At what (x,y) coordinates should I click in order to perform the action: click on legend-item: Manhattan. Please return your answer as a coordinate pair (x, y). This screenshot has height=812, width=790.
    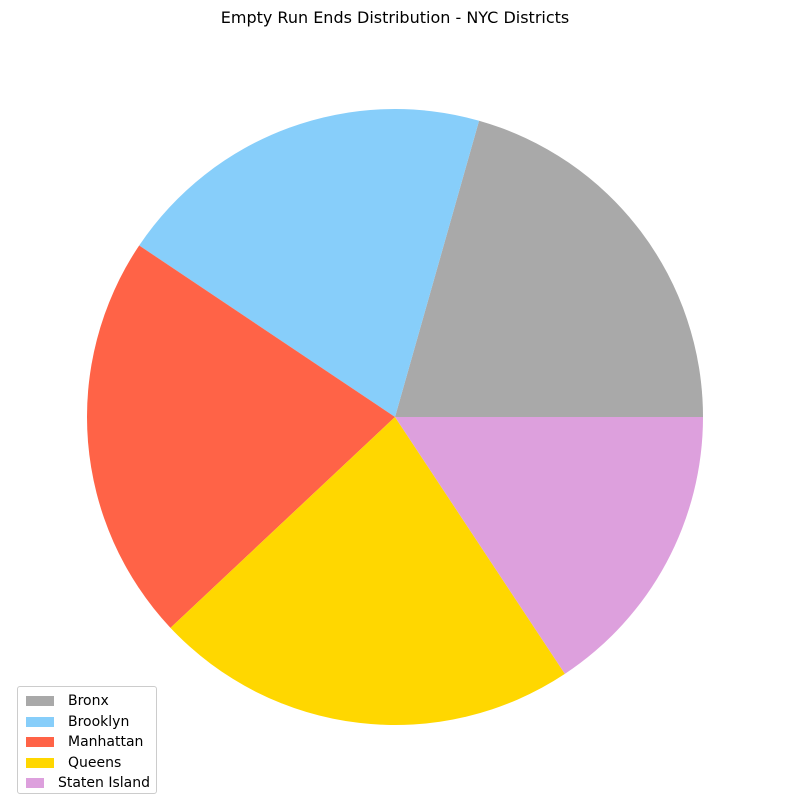
    Looking at the image, I should click on (87, 742).